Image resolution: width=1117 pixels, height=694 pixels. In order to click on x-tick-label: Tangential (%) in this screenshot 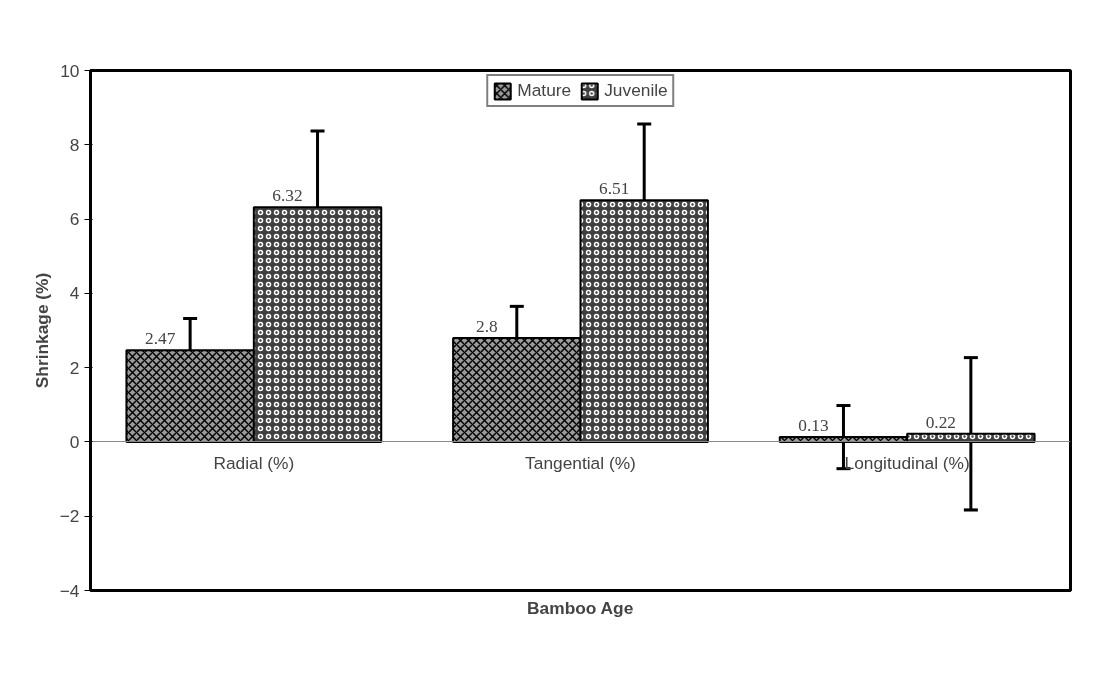, I will do `click(580, 462)`.